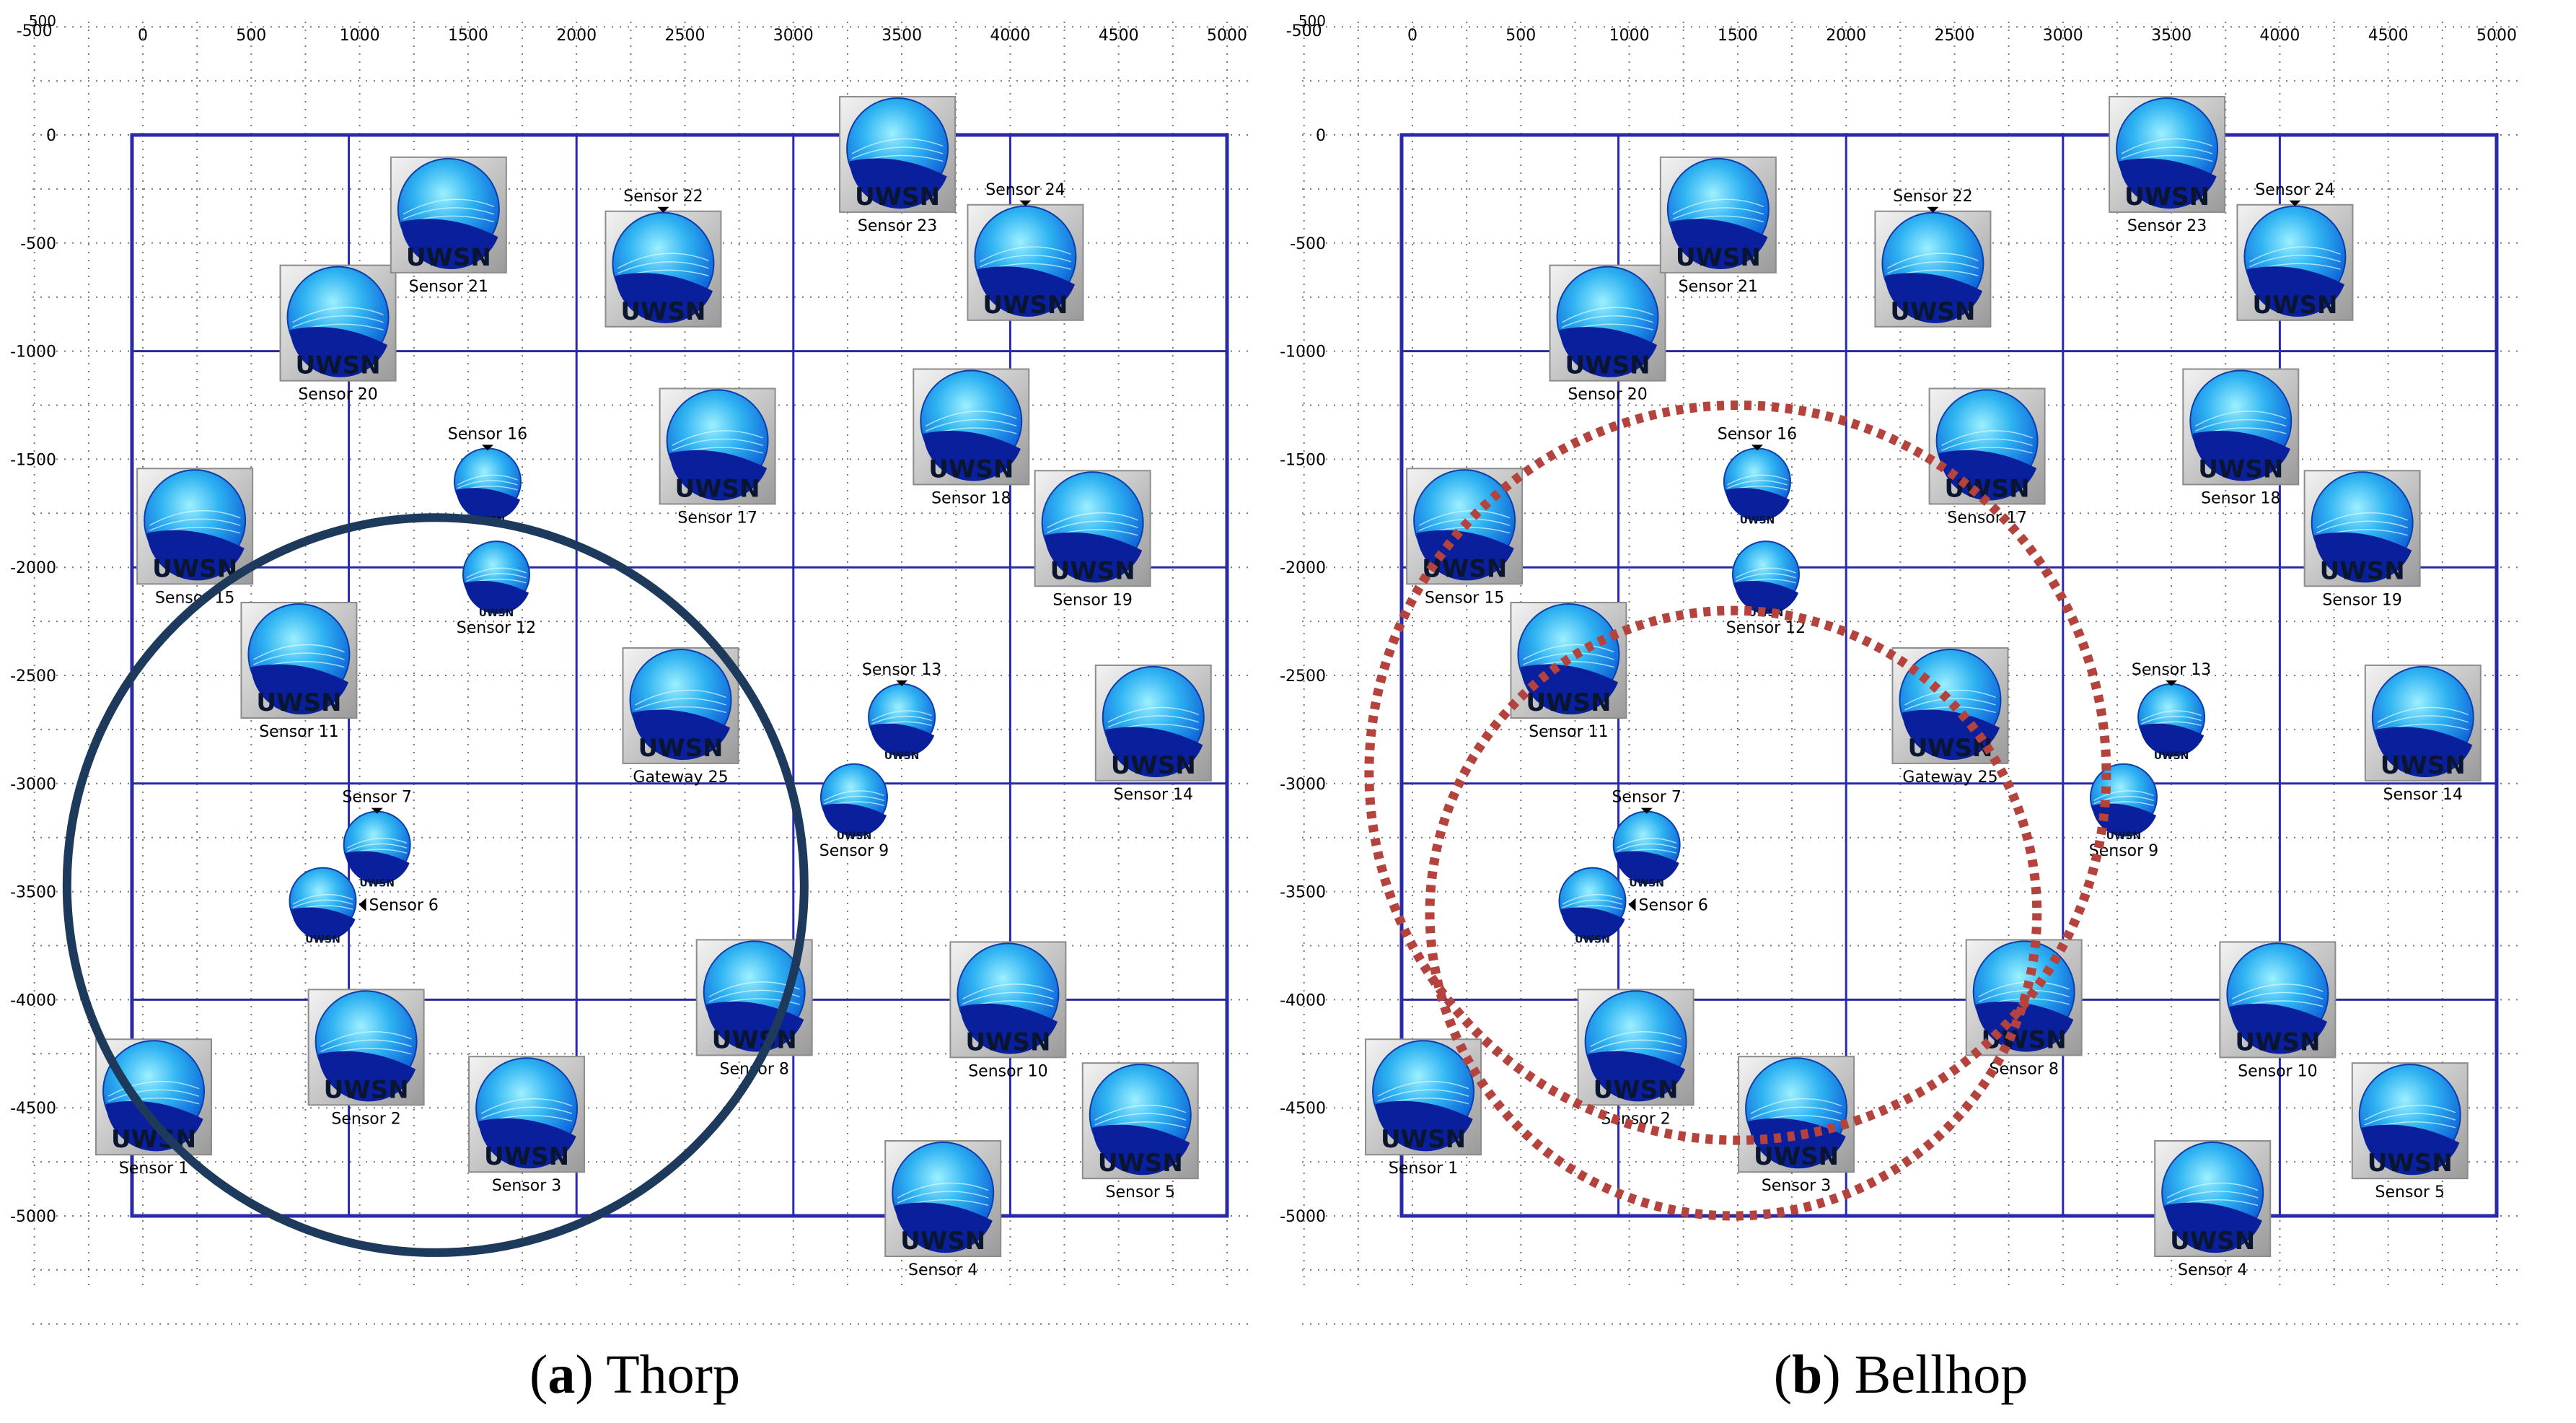 The image size is (2576, 1423). I want to click on y-tick-label: -4500, so click(1303, 1109).